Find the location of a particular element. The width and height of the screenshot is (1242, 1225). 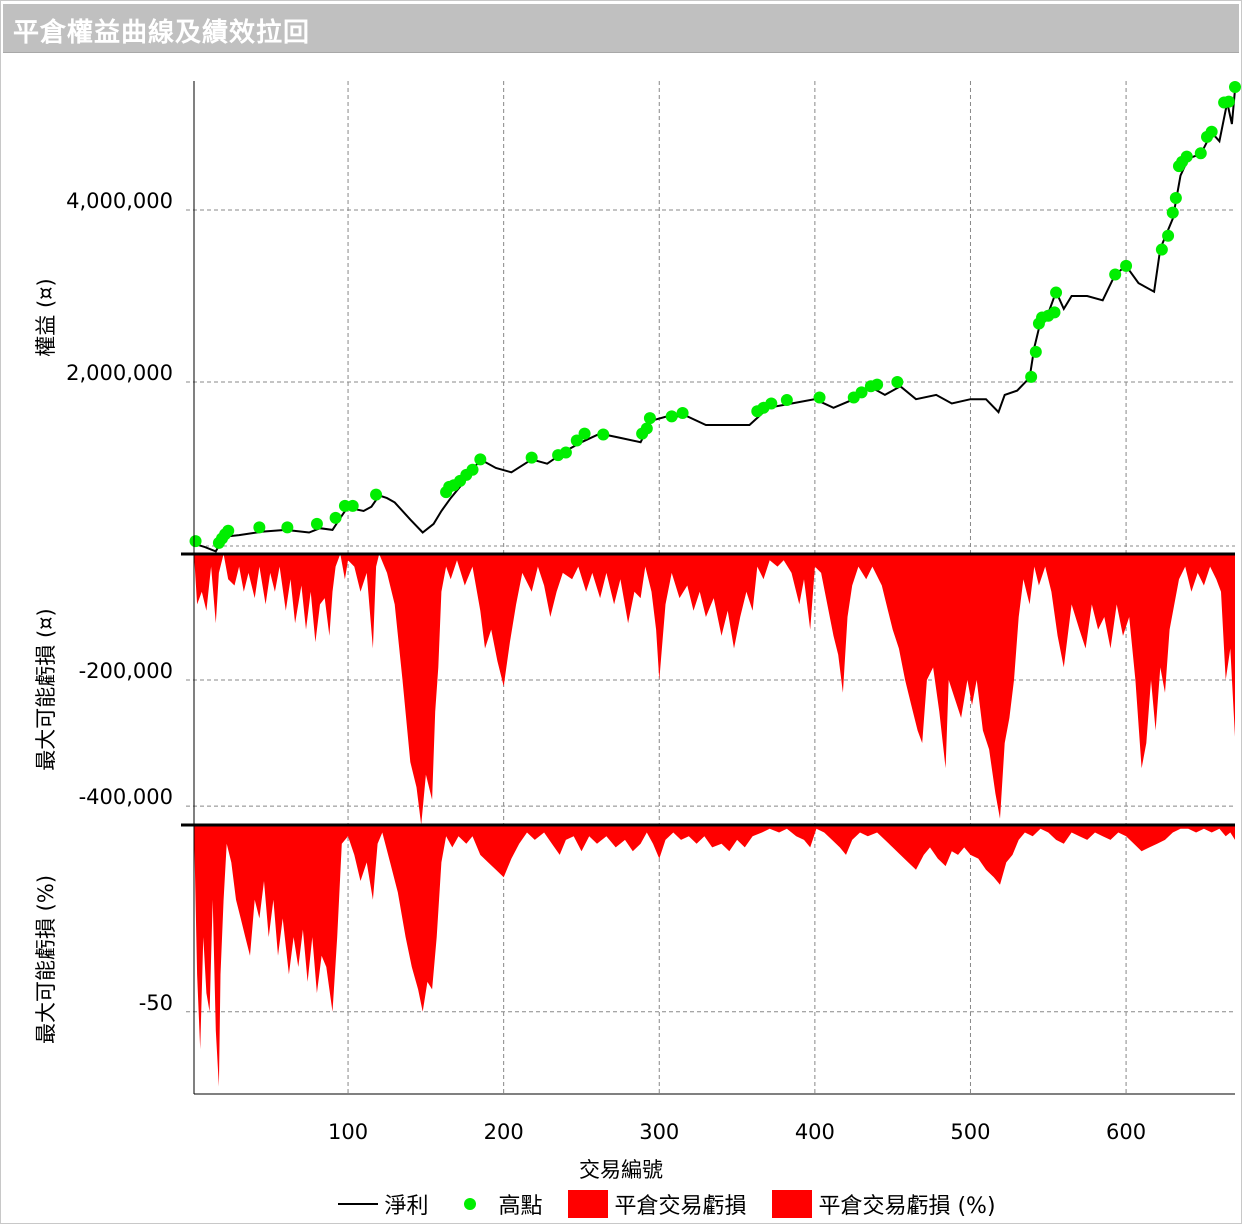

x-axis-title: 交易編號 is located at coordinates (621, 1170).